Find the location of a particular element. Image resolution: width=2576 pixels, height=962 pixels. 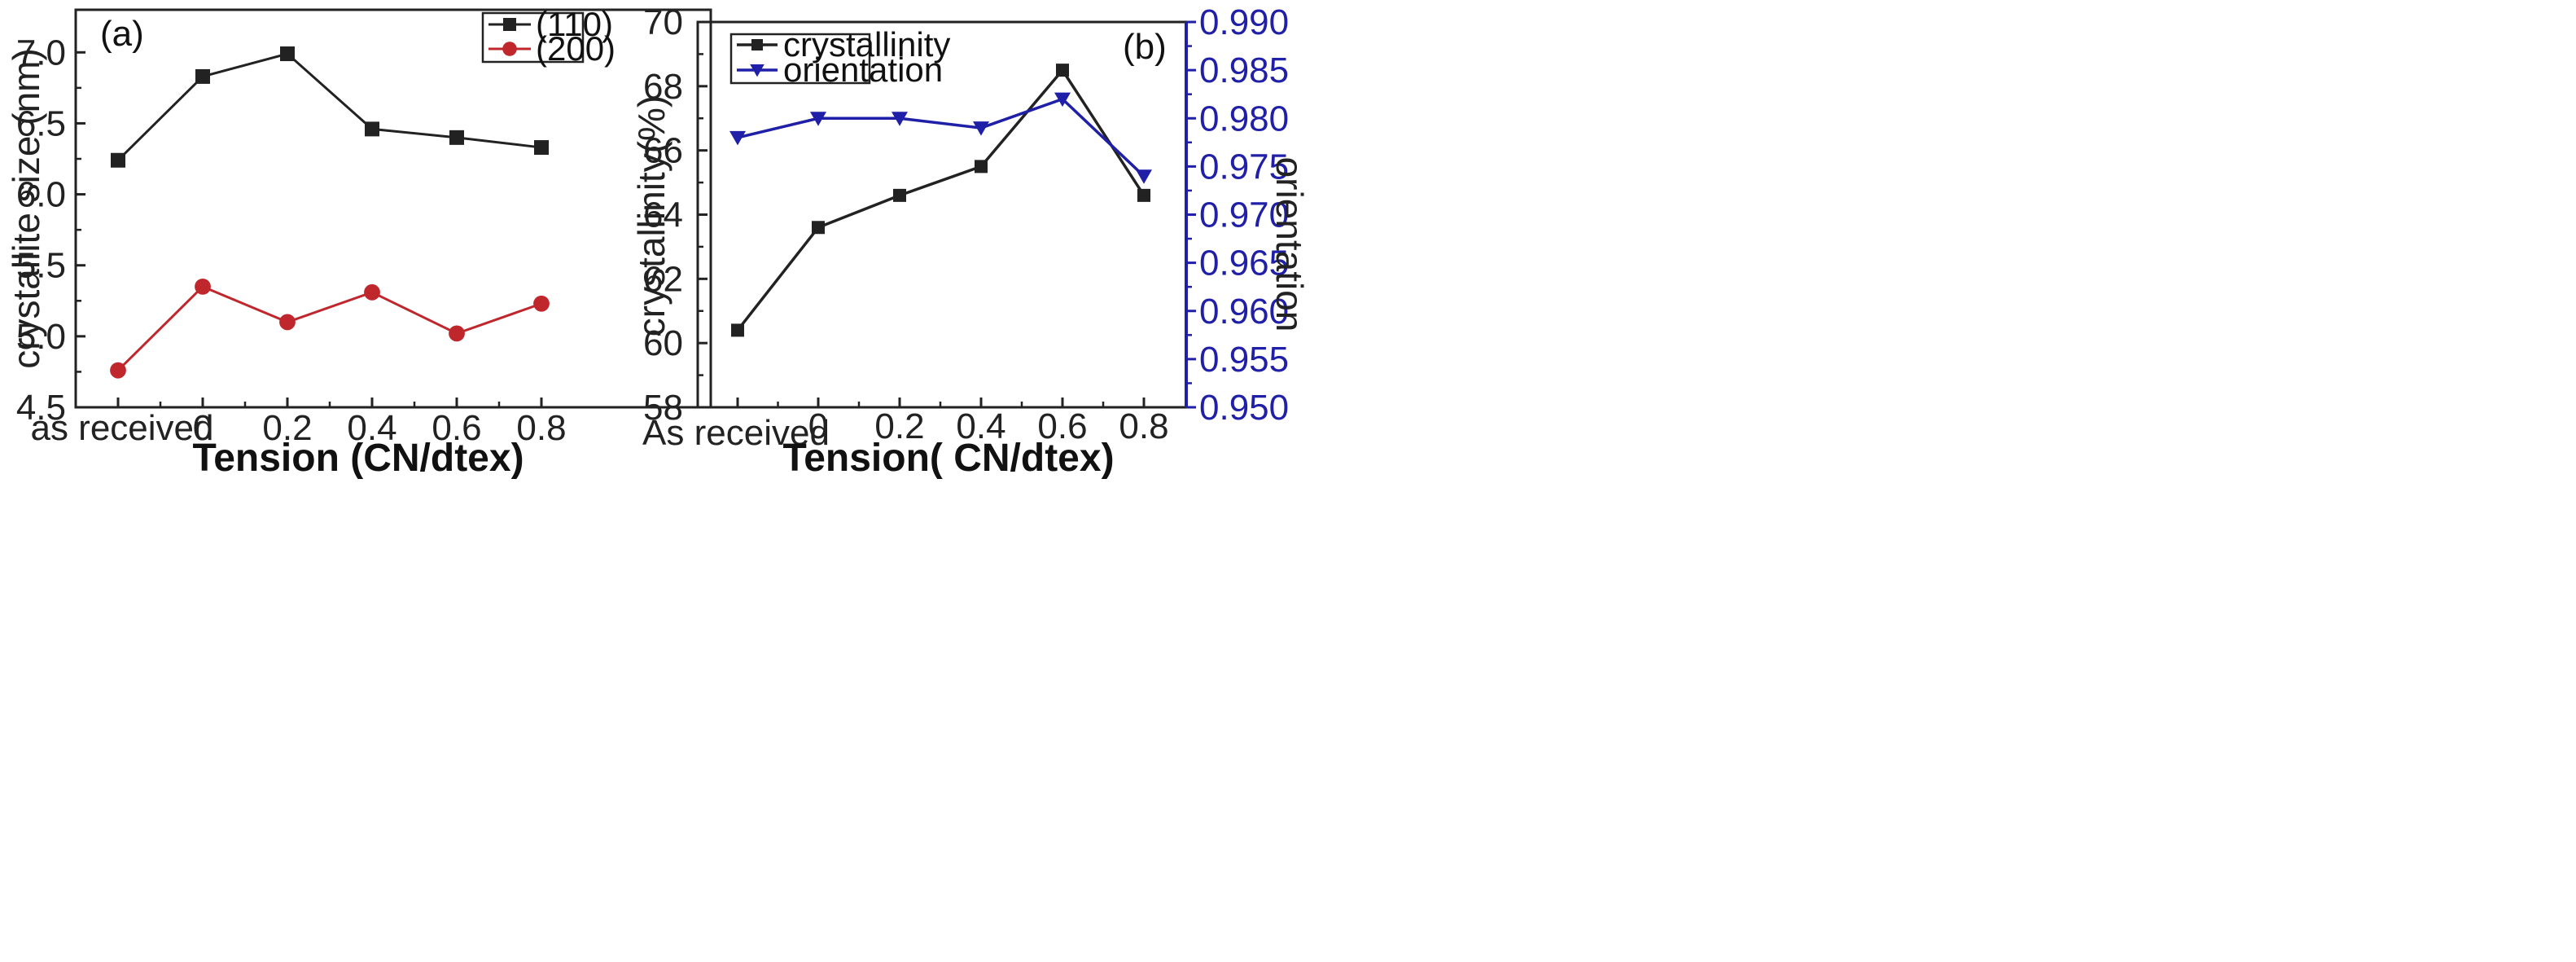

panel-a-x-axis-title: Tension (CN/dtex) is located at coordinates (358, 458).